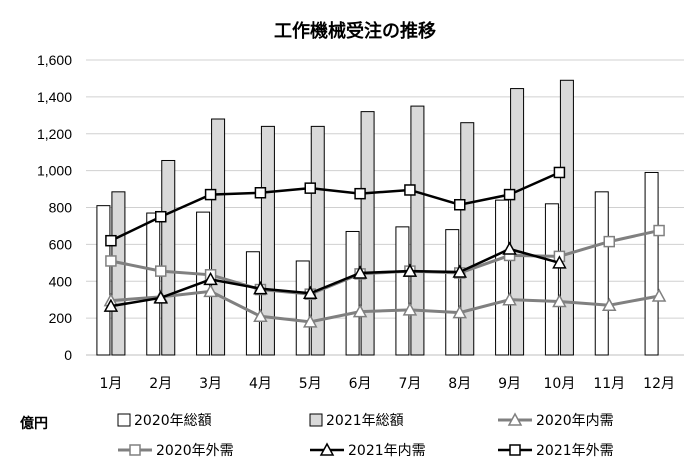 The image size is (700, 474). What do you see at coordinates (360, 384) in the screenshot?
I see `x-tick-label: 6月` at bounding box center [360, 384].